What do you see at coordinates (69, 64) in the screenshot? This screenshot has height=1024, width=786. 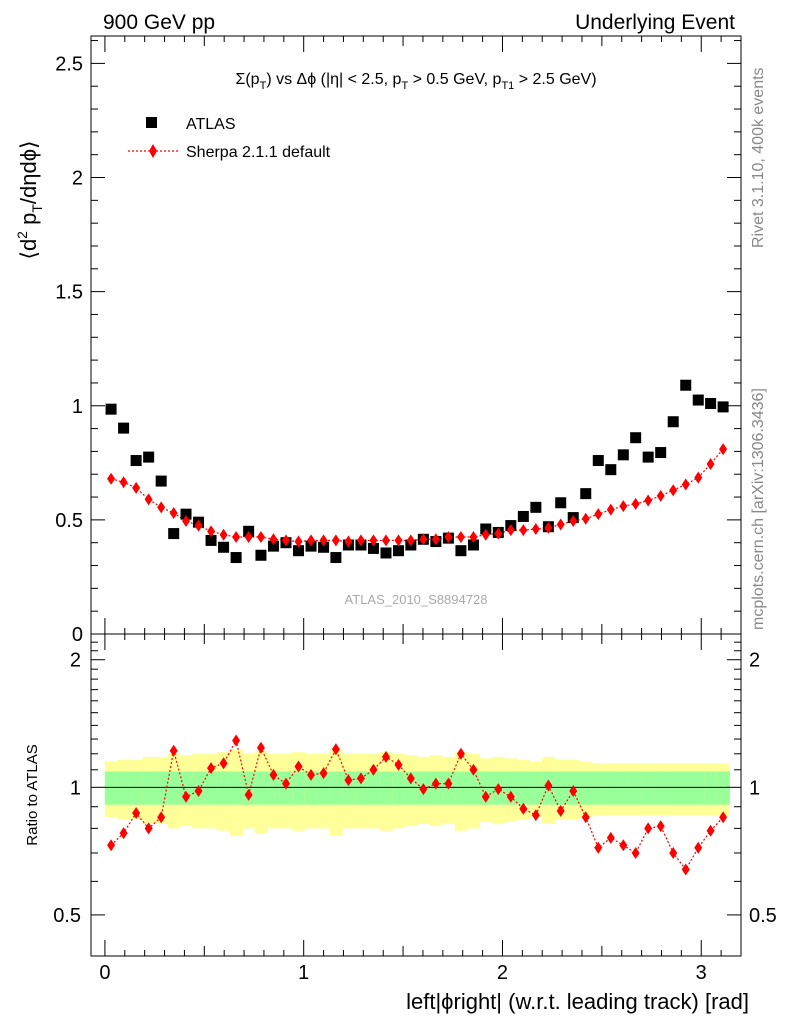 I see `main-y-tick-label: 2.5` at bounding box center [69, 64].